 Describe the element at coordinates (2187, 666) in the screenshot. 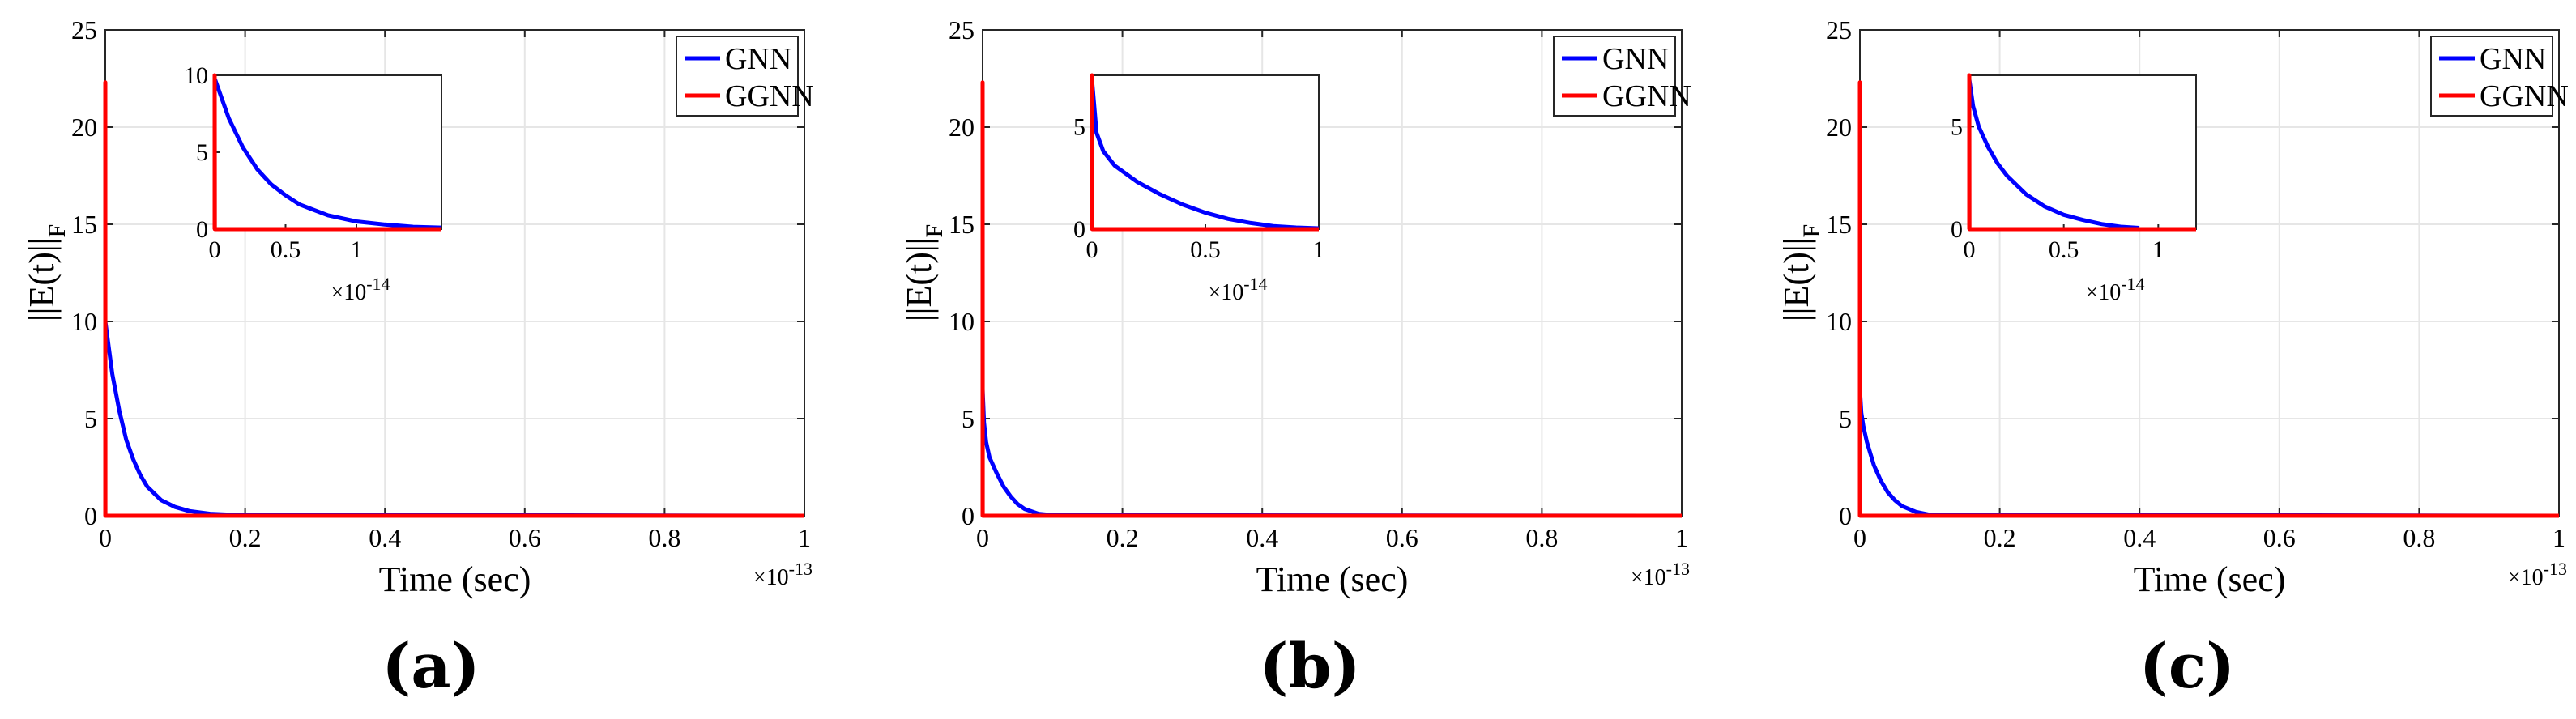

I see `panel-label-c: (c)` at that location.